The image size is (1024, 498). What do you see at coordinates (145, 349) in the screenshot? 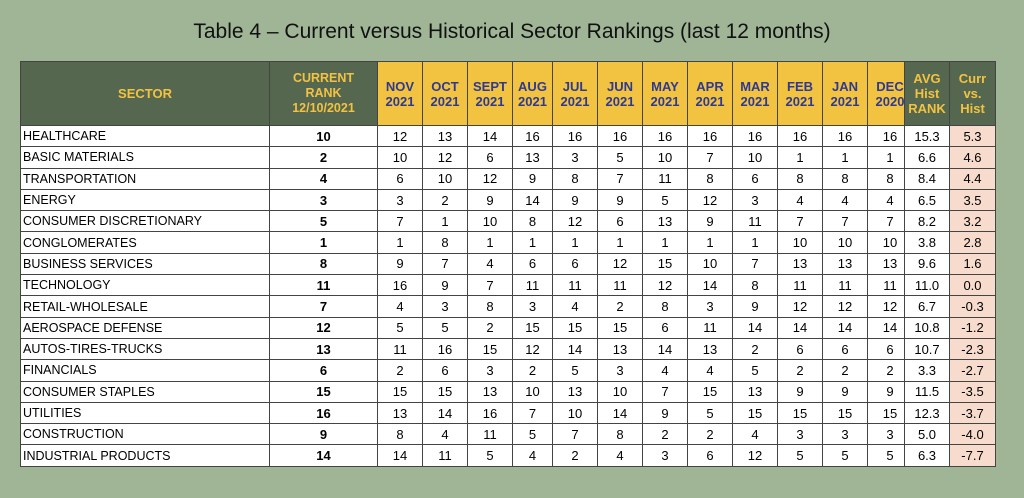
I see `sector-name-cell: AUTOS-TIRES-TRUCKS` at bounding box center [145, 349].